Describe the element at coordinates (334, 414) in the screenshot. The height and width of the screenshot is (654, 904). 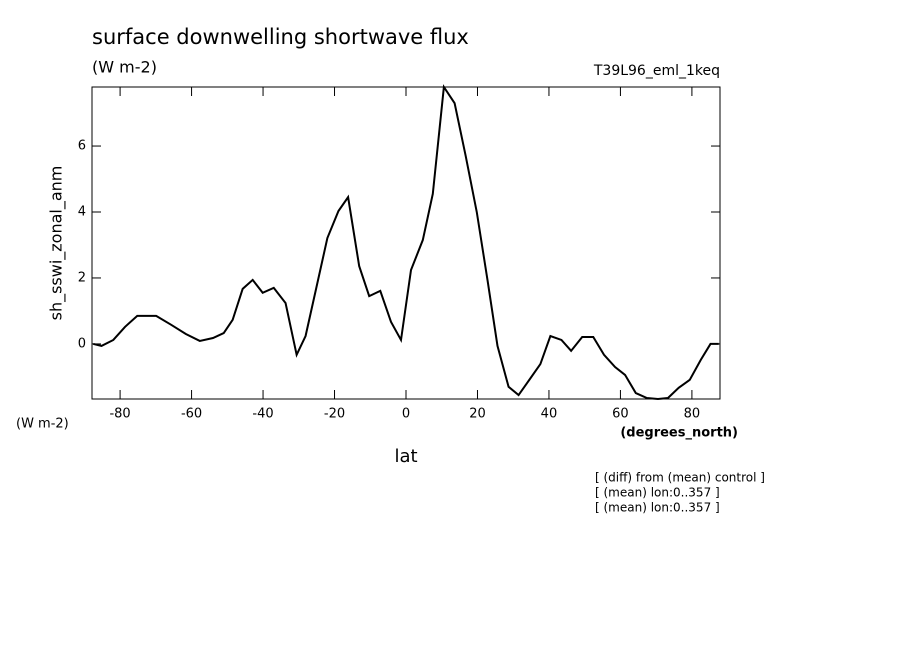
I see `x-tick-label: -20` at that location.